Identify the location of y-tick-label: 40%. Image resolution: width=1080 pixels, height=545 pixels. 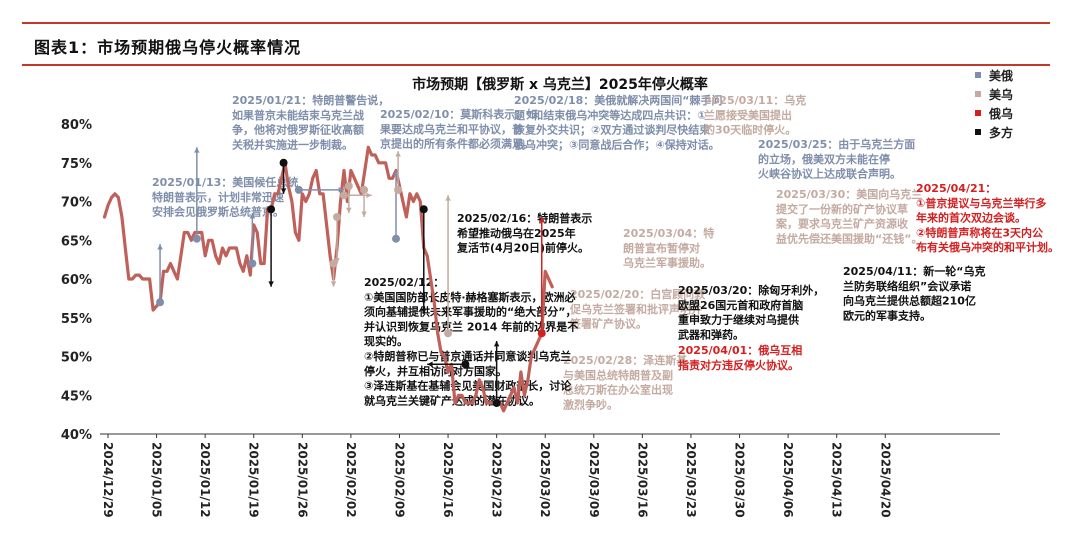
(76, 435).